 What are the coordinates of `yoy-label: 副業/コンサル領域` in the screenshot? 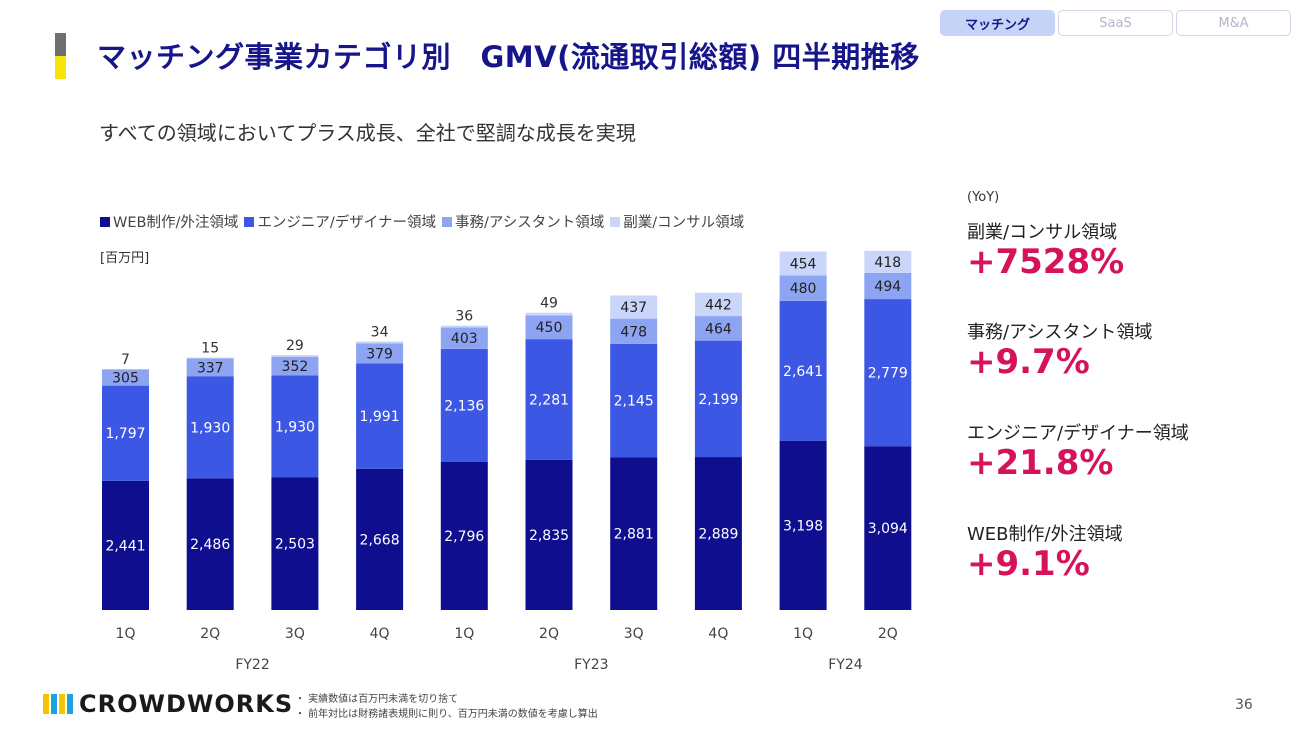 It's located at (1042, 232).